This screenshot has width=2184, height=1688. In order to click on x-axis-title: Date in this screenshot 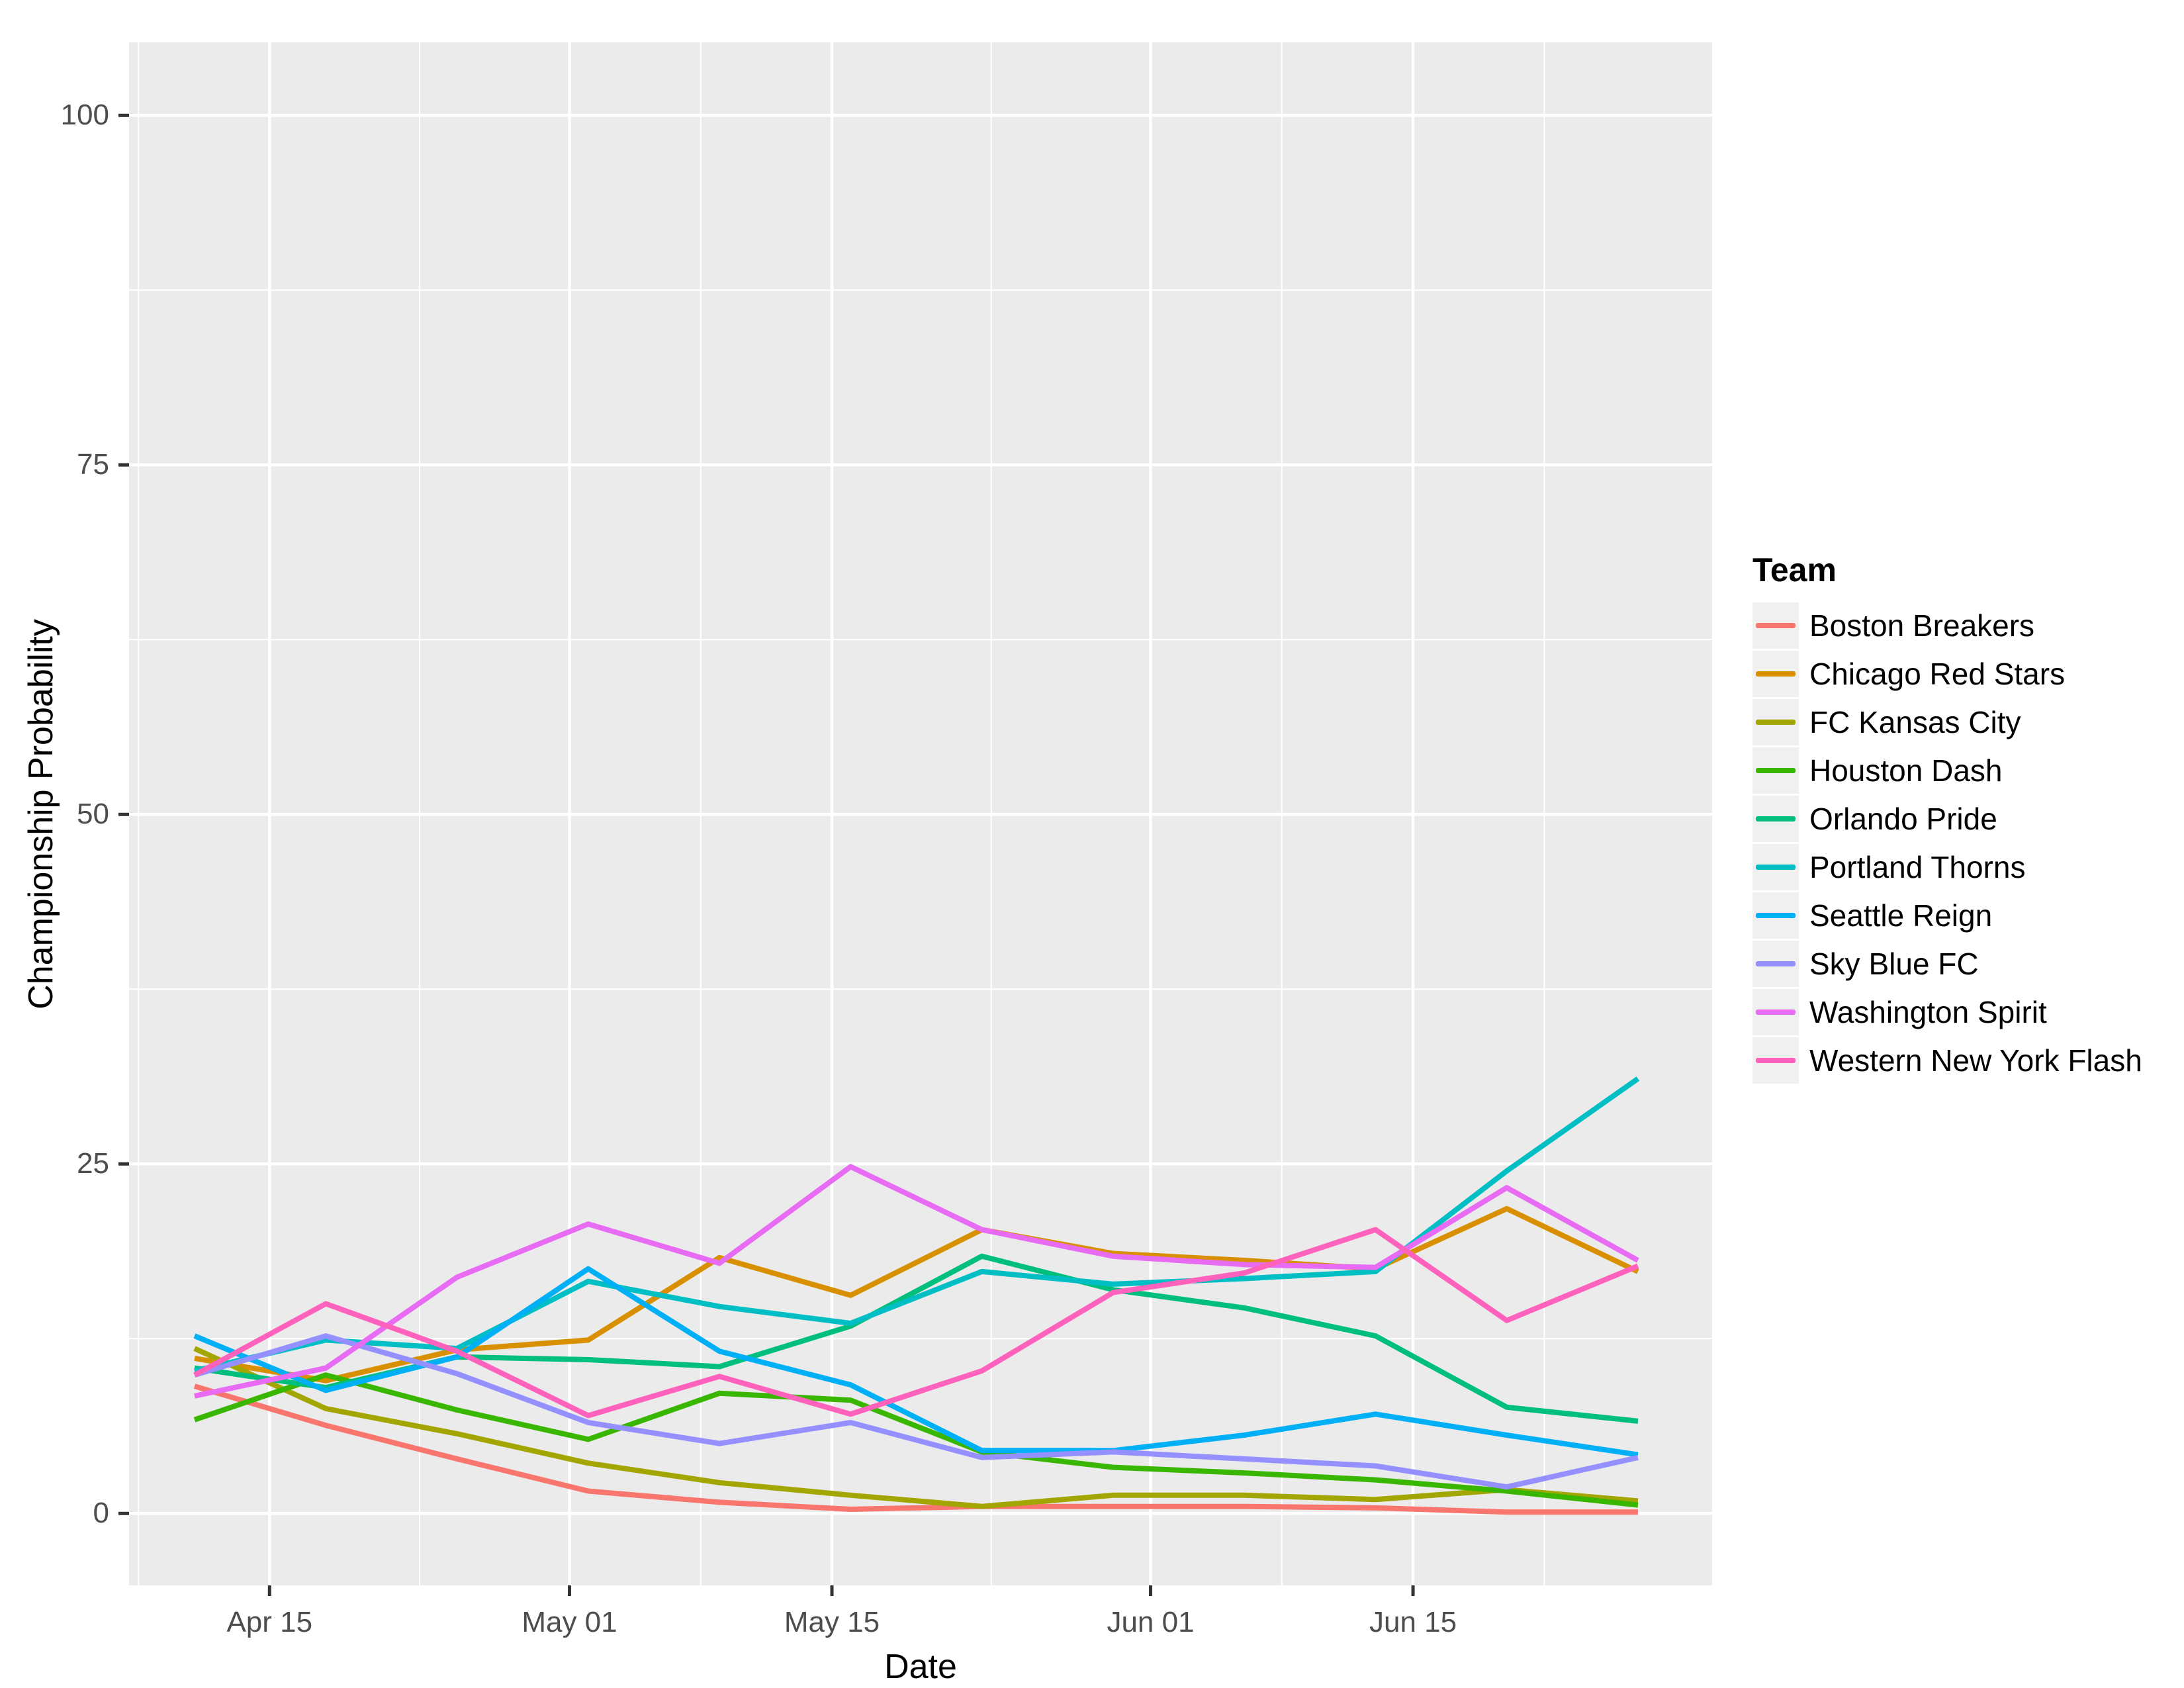, I will do `click(920, 1667)`.